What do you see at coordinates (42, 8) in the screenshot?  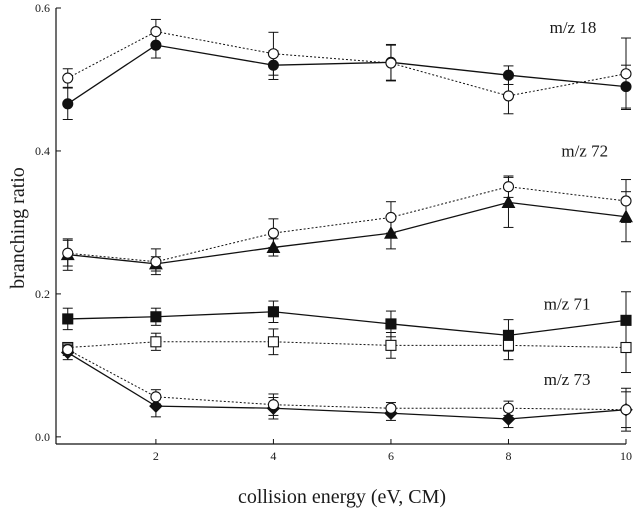 I see `y-tick-label: 0.6` at bounding box center [42, 8].